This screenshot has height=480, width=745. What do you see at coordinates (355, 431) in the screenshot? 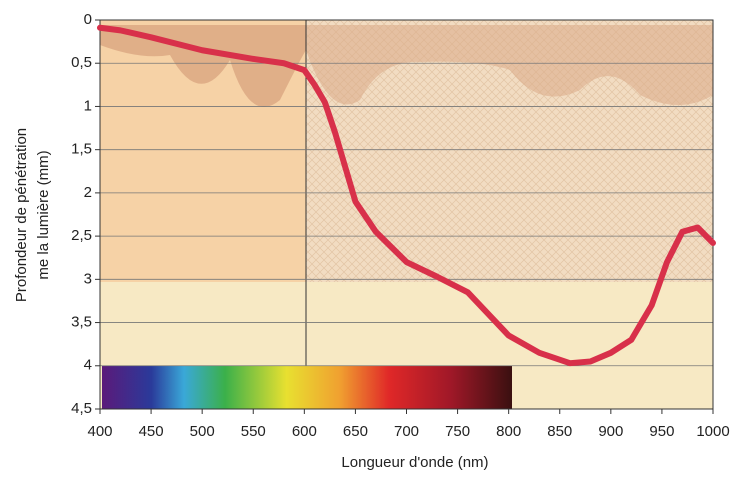
I see `x-tick-label: 650` at bounding box center [355, 431].